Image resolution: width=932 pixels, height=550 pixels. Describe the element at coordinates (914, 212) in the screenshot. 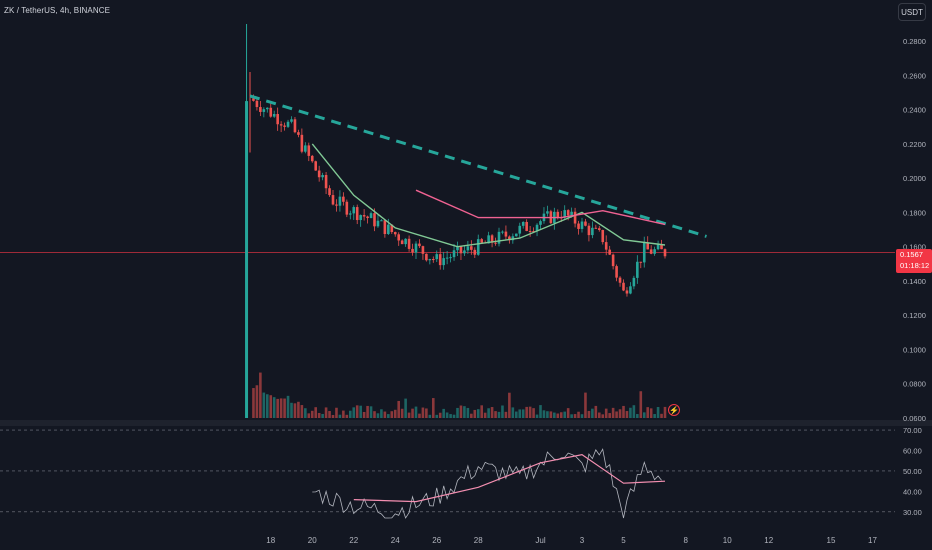

I see `price-tick-label: 0.1800` at that location.